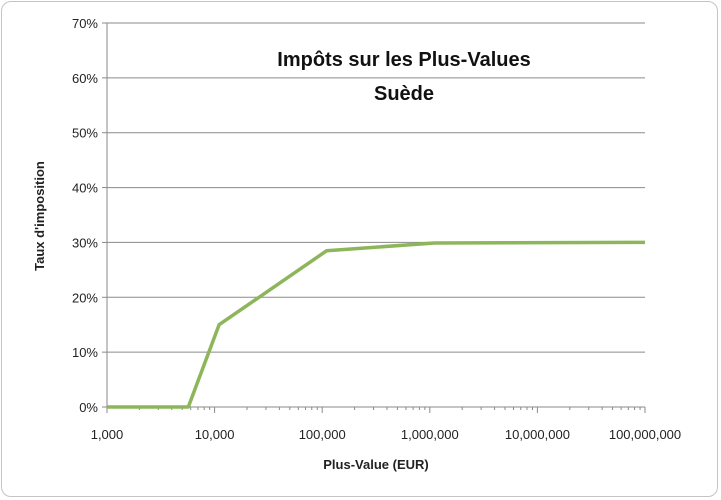  Describe the element at coordinates (322, 434) in the screenshot. I see `x-tick-label: 100,000` at that location.